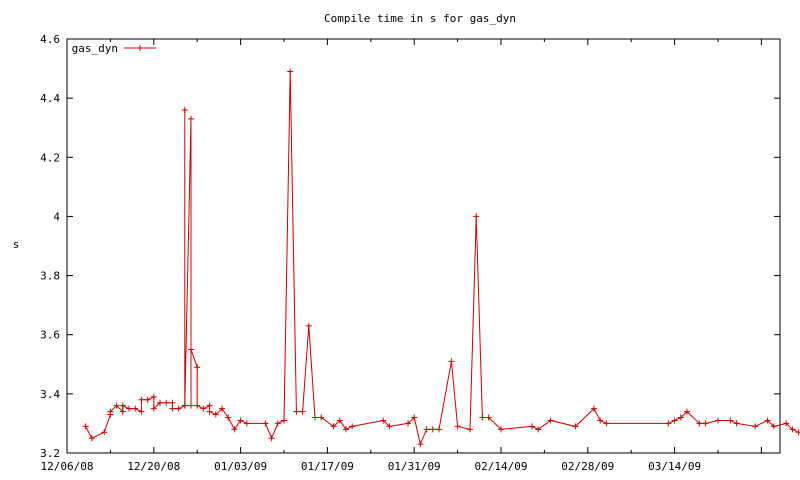 The image size is (800, 480). What do you see at coordinates (50, 335) in the screenshot?
I see `y-tick-label: 3.6` at bounding box center [50, 335].